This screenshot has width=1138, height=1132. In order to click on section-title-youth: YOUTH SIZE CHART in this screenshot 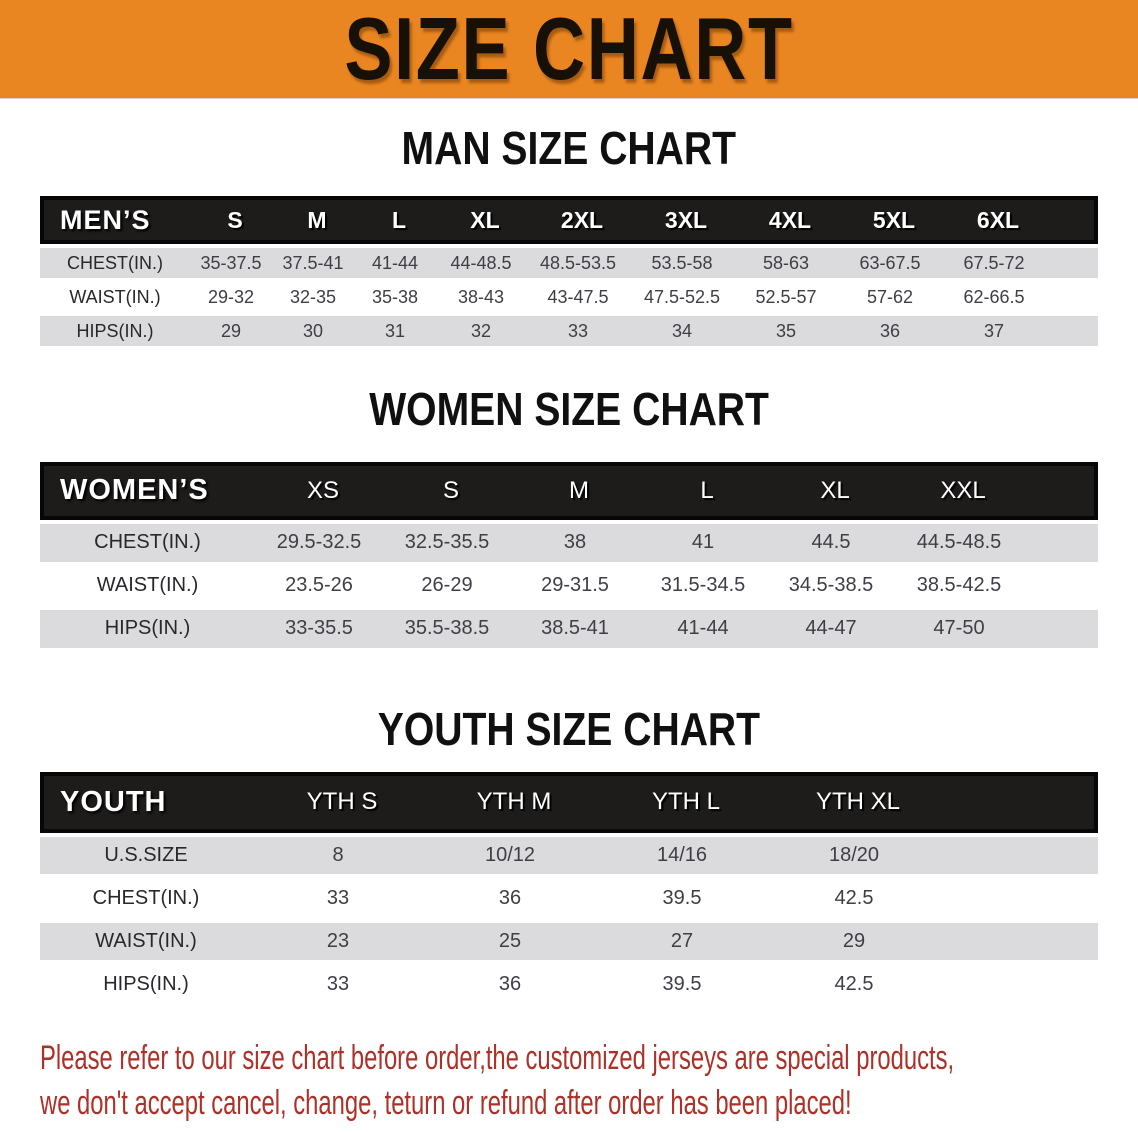, I will do `click(569, 728)`.